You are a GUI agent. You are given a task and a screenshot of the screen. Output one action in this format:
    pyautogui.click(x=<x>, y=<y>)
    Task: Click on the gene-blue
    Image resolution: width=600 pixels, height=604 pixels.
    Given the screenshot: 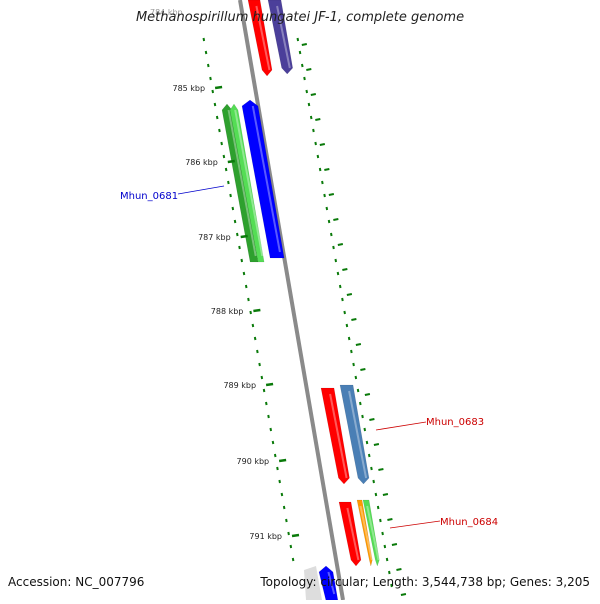 What is the action you would take?
    pyautogui.click(x=263, y=179)
    